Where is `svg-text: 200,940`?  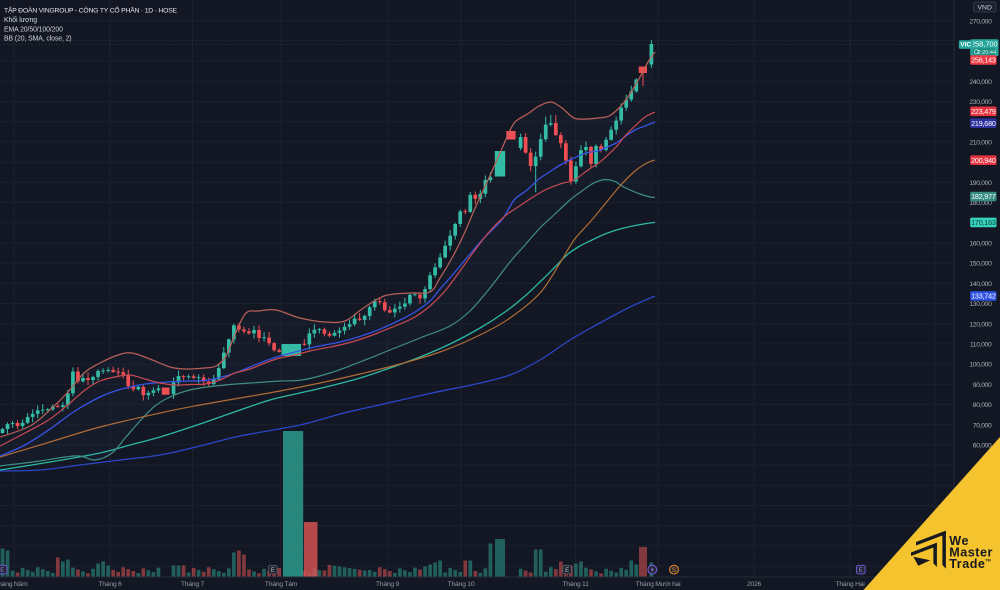
svg-text: 200,940 is located at coordinates (983, 160).